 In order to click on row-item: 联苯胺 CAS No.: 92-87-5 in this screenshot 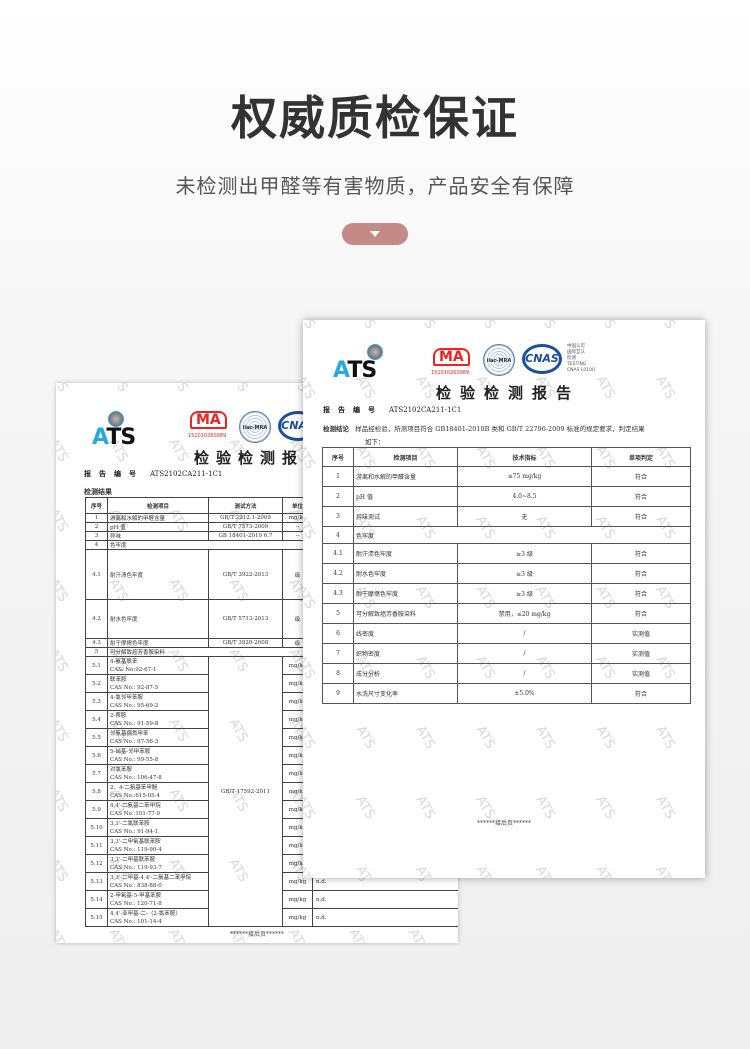, I will do `click(158, 683)`.